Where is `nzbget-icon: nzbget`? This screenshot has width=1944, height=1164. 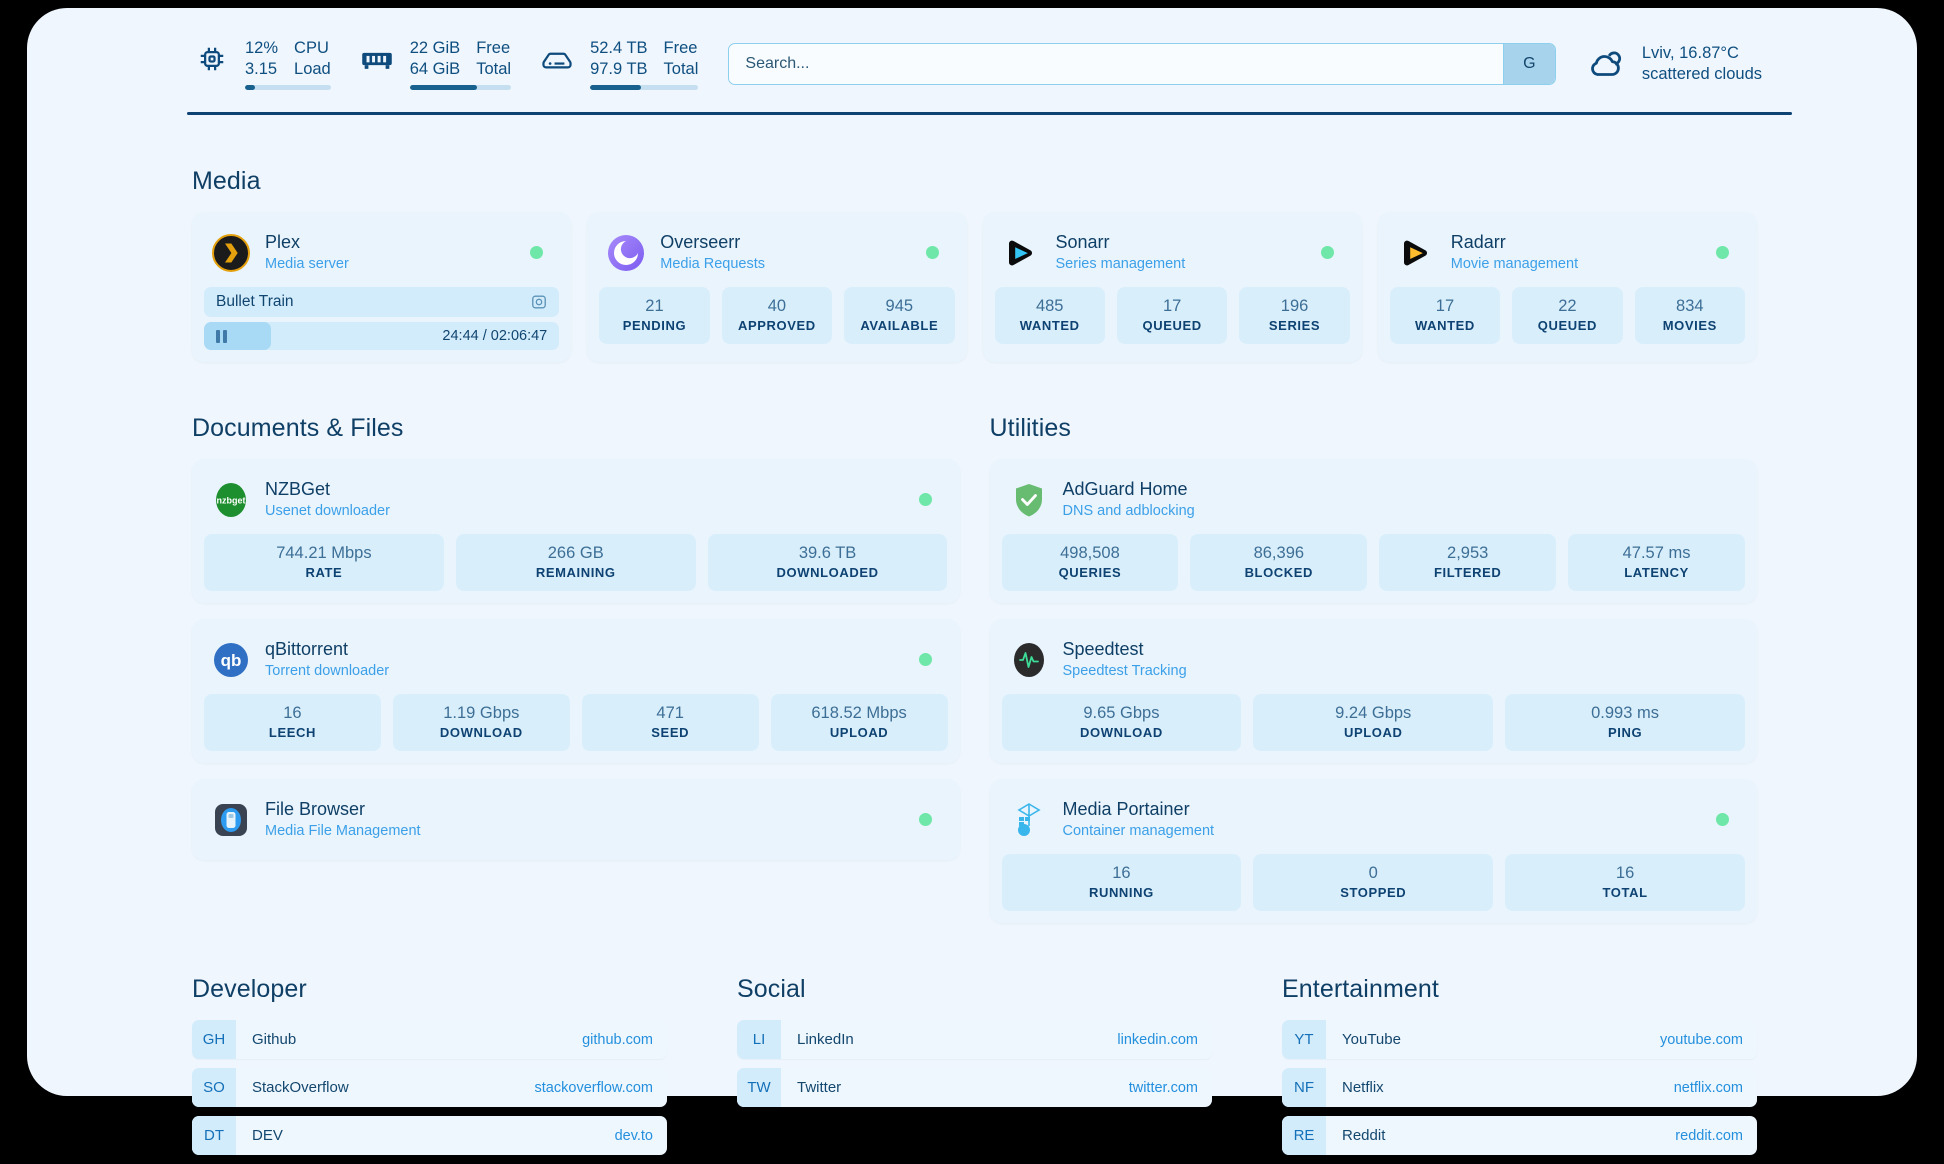
nzbget-icon: nzbget is located at coordinates (231, 500).